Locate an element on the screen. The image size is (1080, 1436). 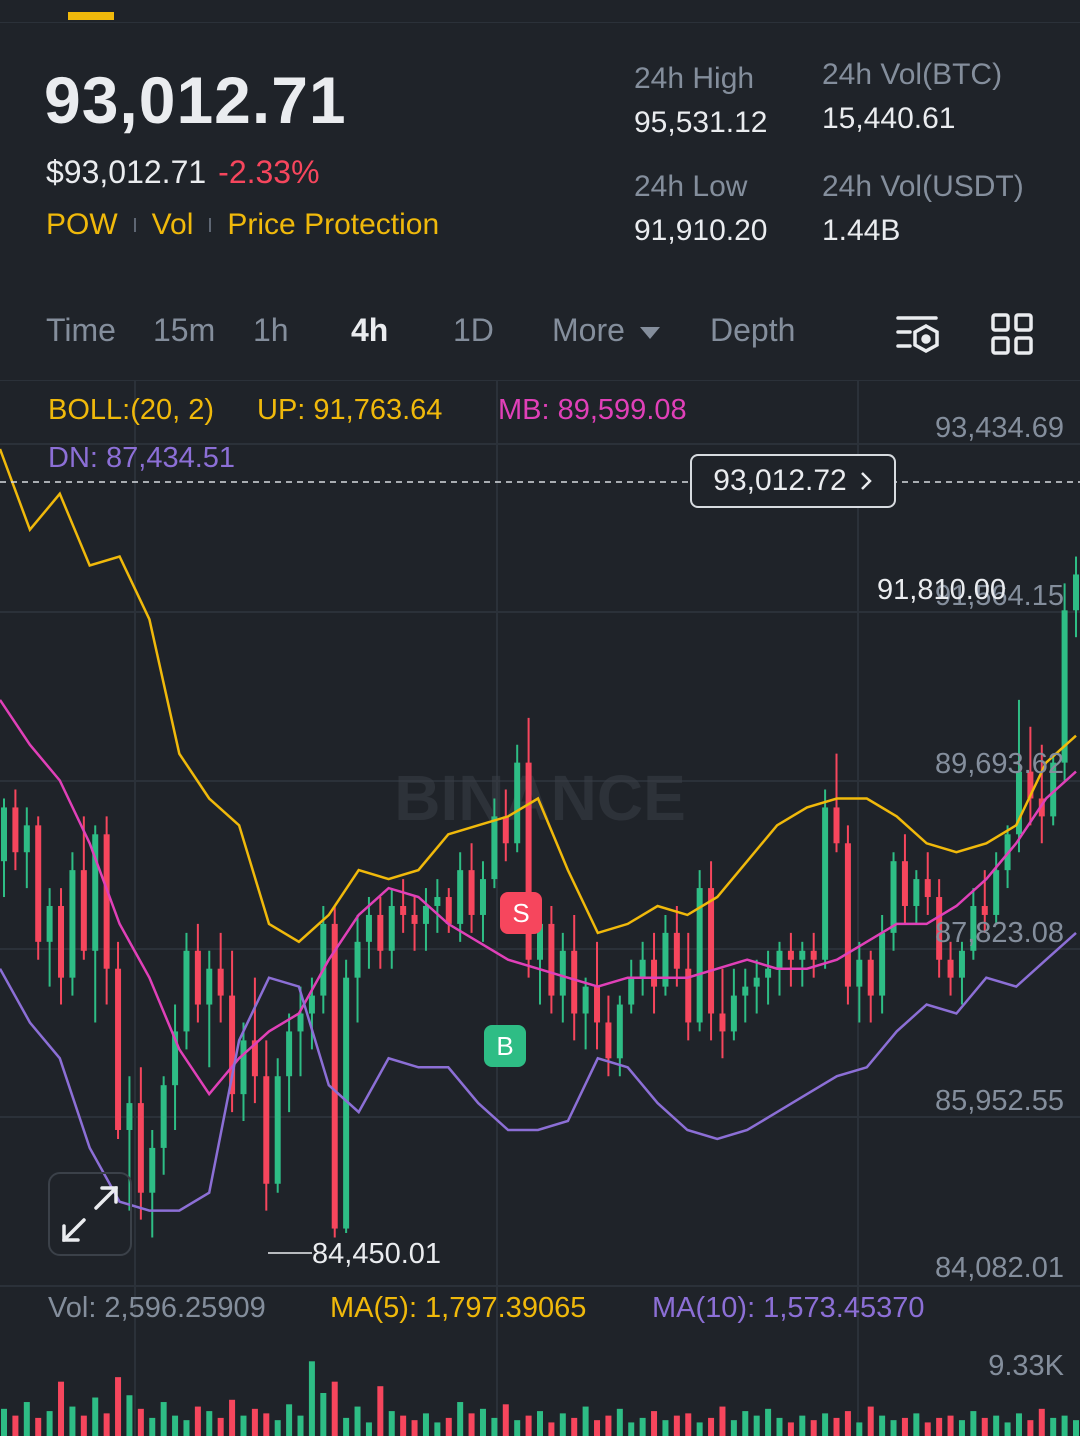
tag-separator is located at coordinates (134, 225).